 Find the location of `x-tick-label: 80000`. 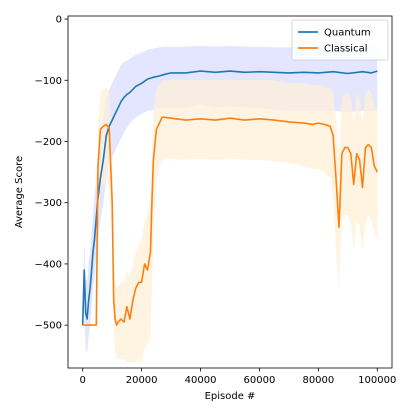

x-tick-label: 80000 is located at coordinates (318, 380).